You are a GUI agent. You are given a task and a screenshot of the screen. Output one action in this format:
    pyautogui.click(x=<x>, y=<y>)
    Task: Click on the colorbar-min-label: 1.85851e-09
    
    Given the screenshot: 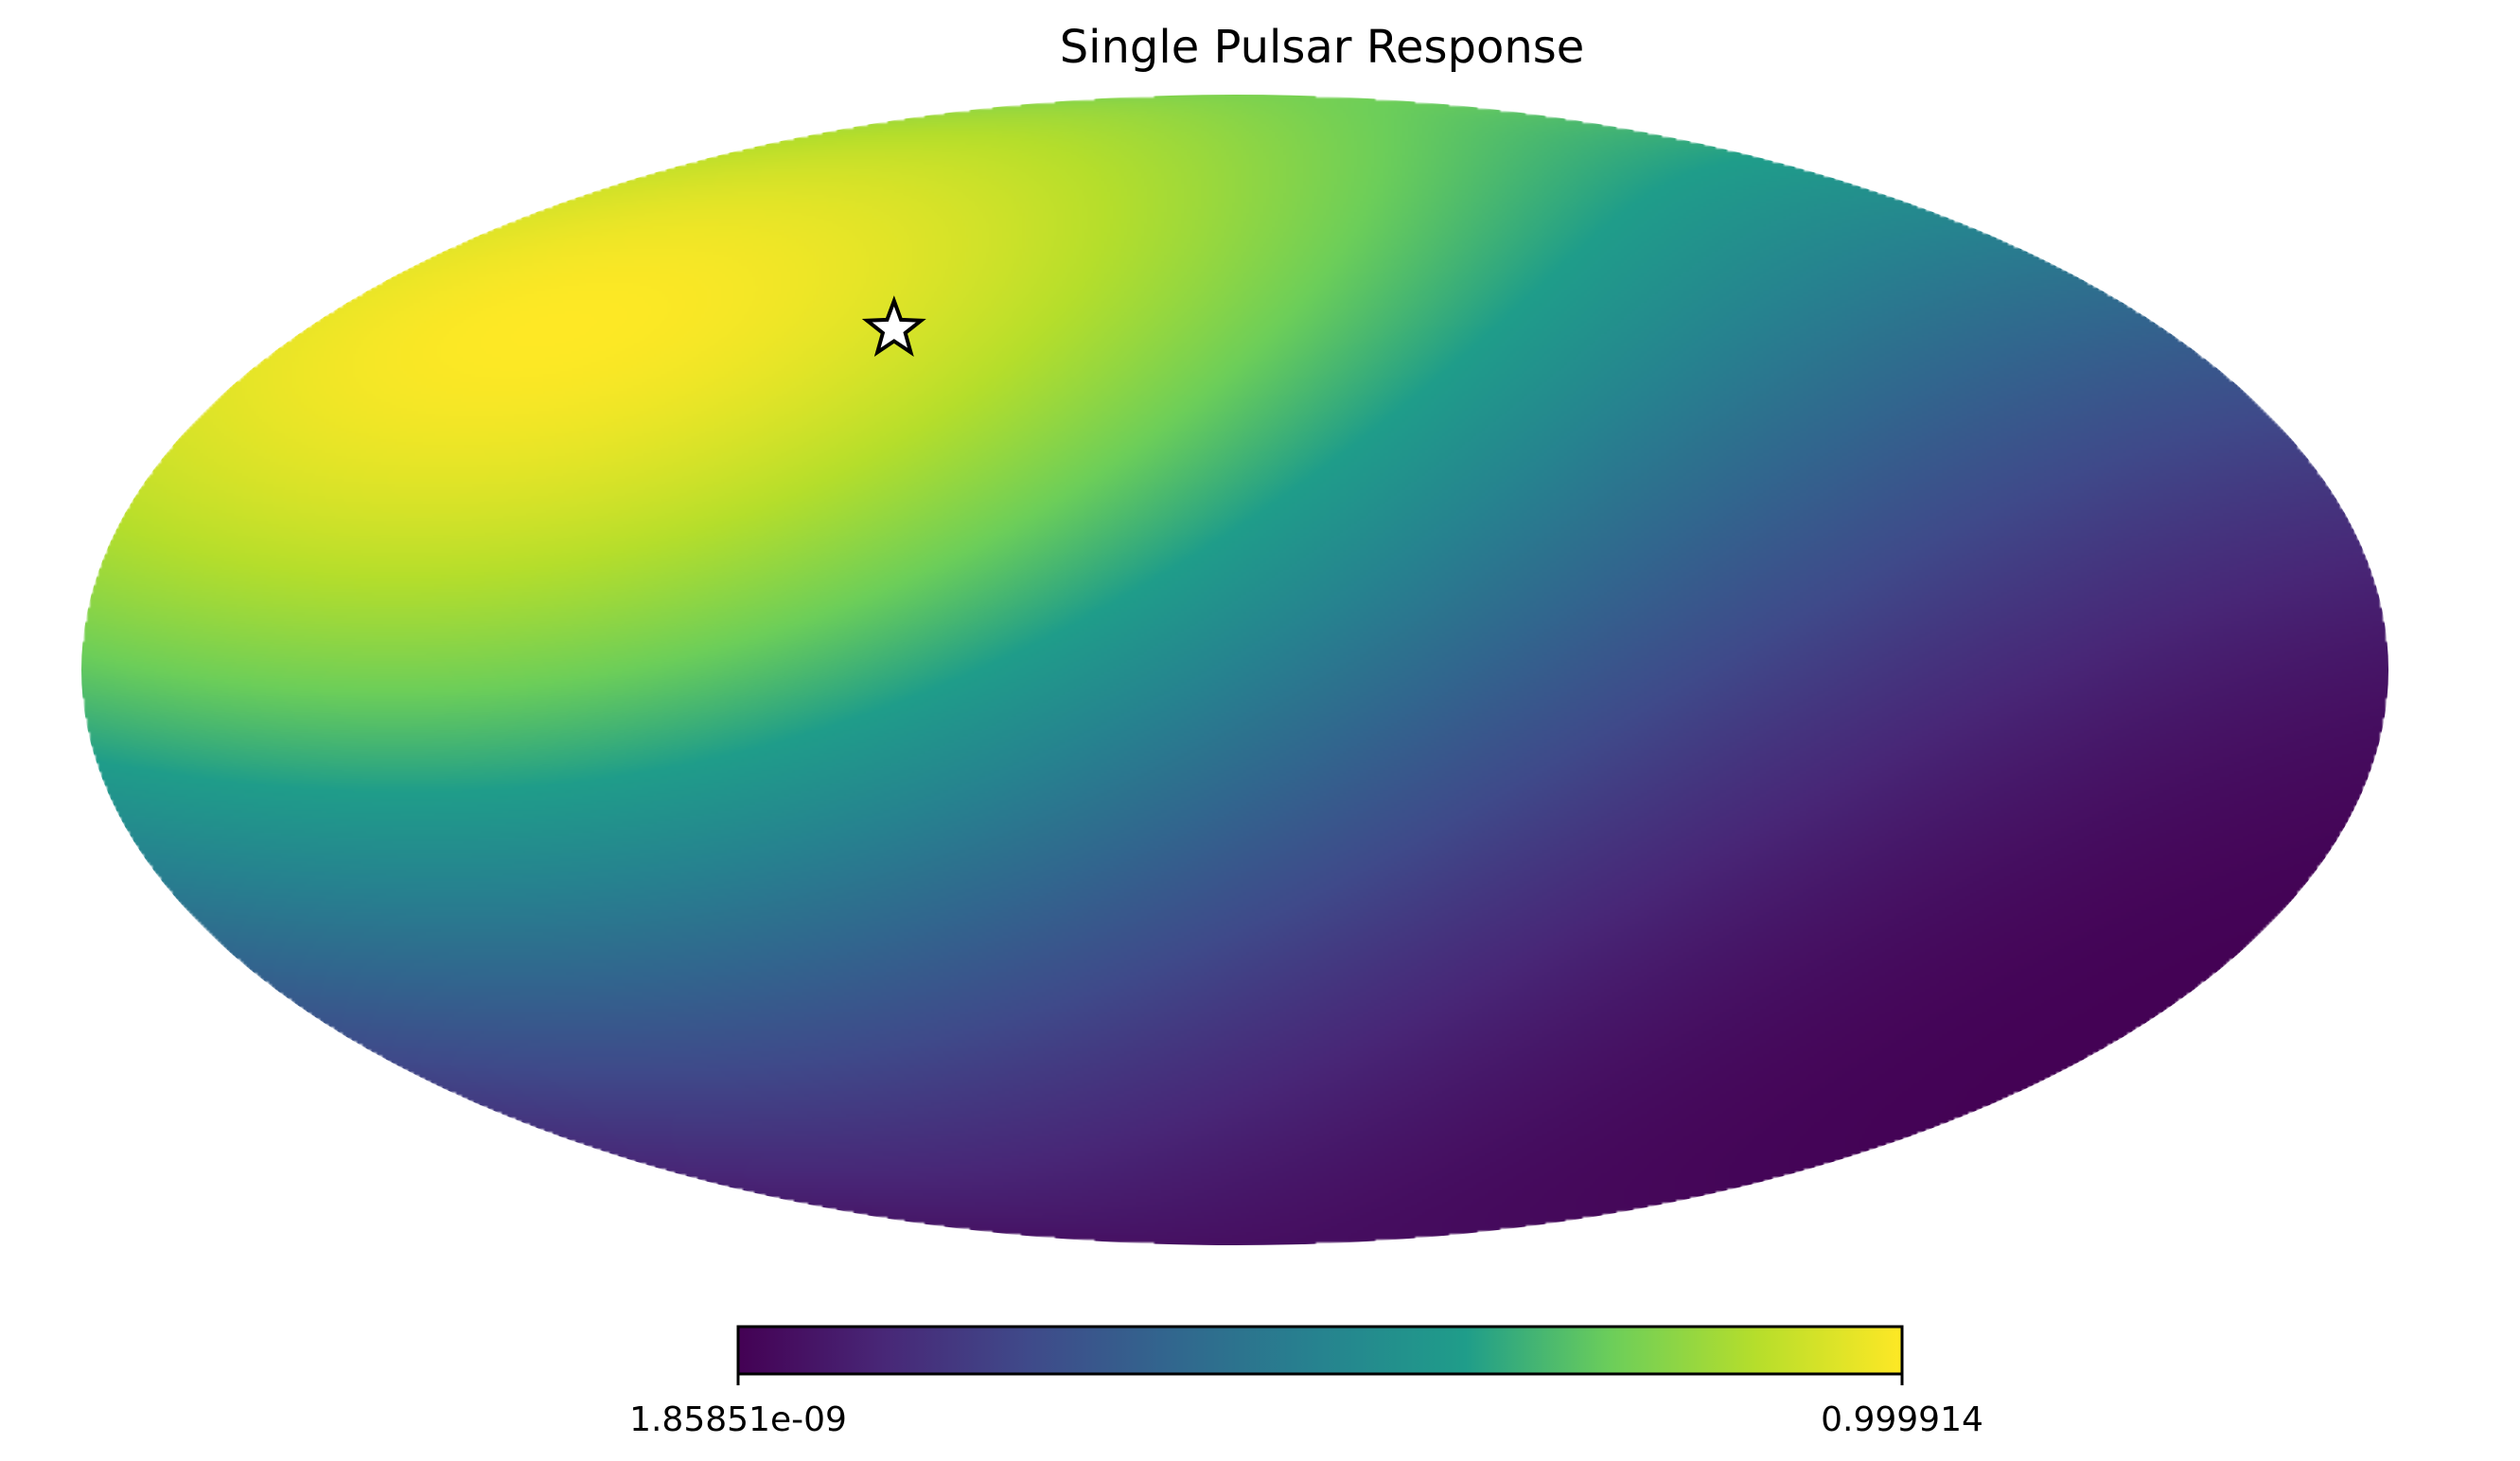 What is the action you would take?
    pyautogui.click(x=738, y=1419)
    